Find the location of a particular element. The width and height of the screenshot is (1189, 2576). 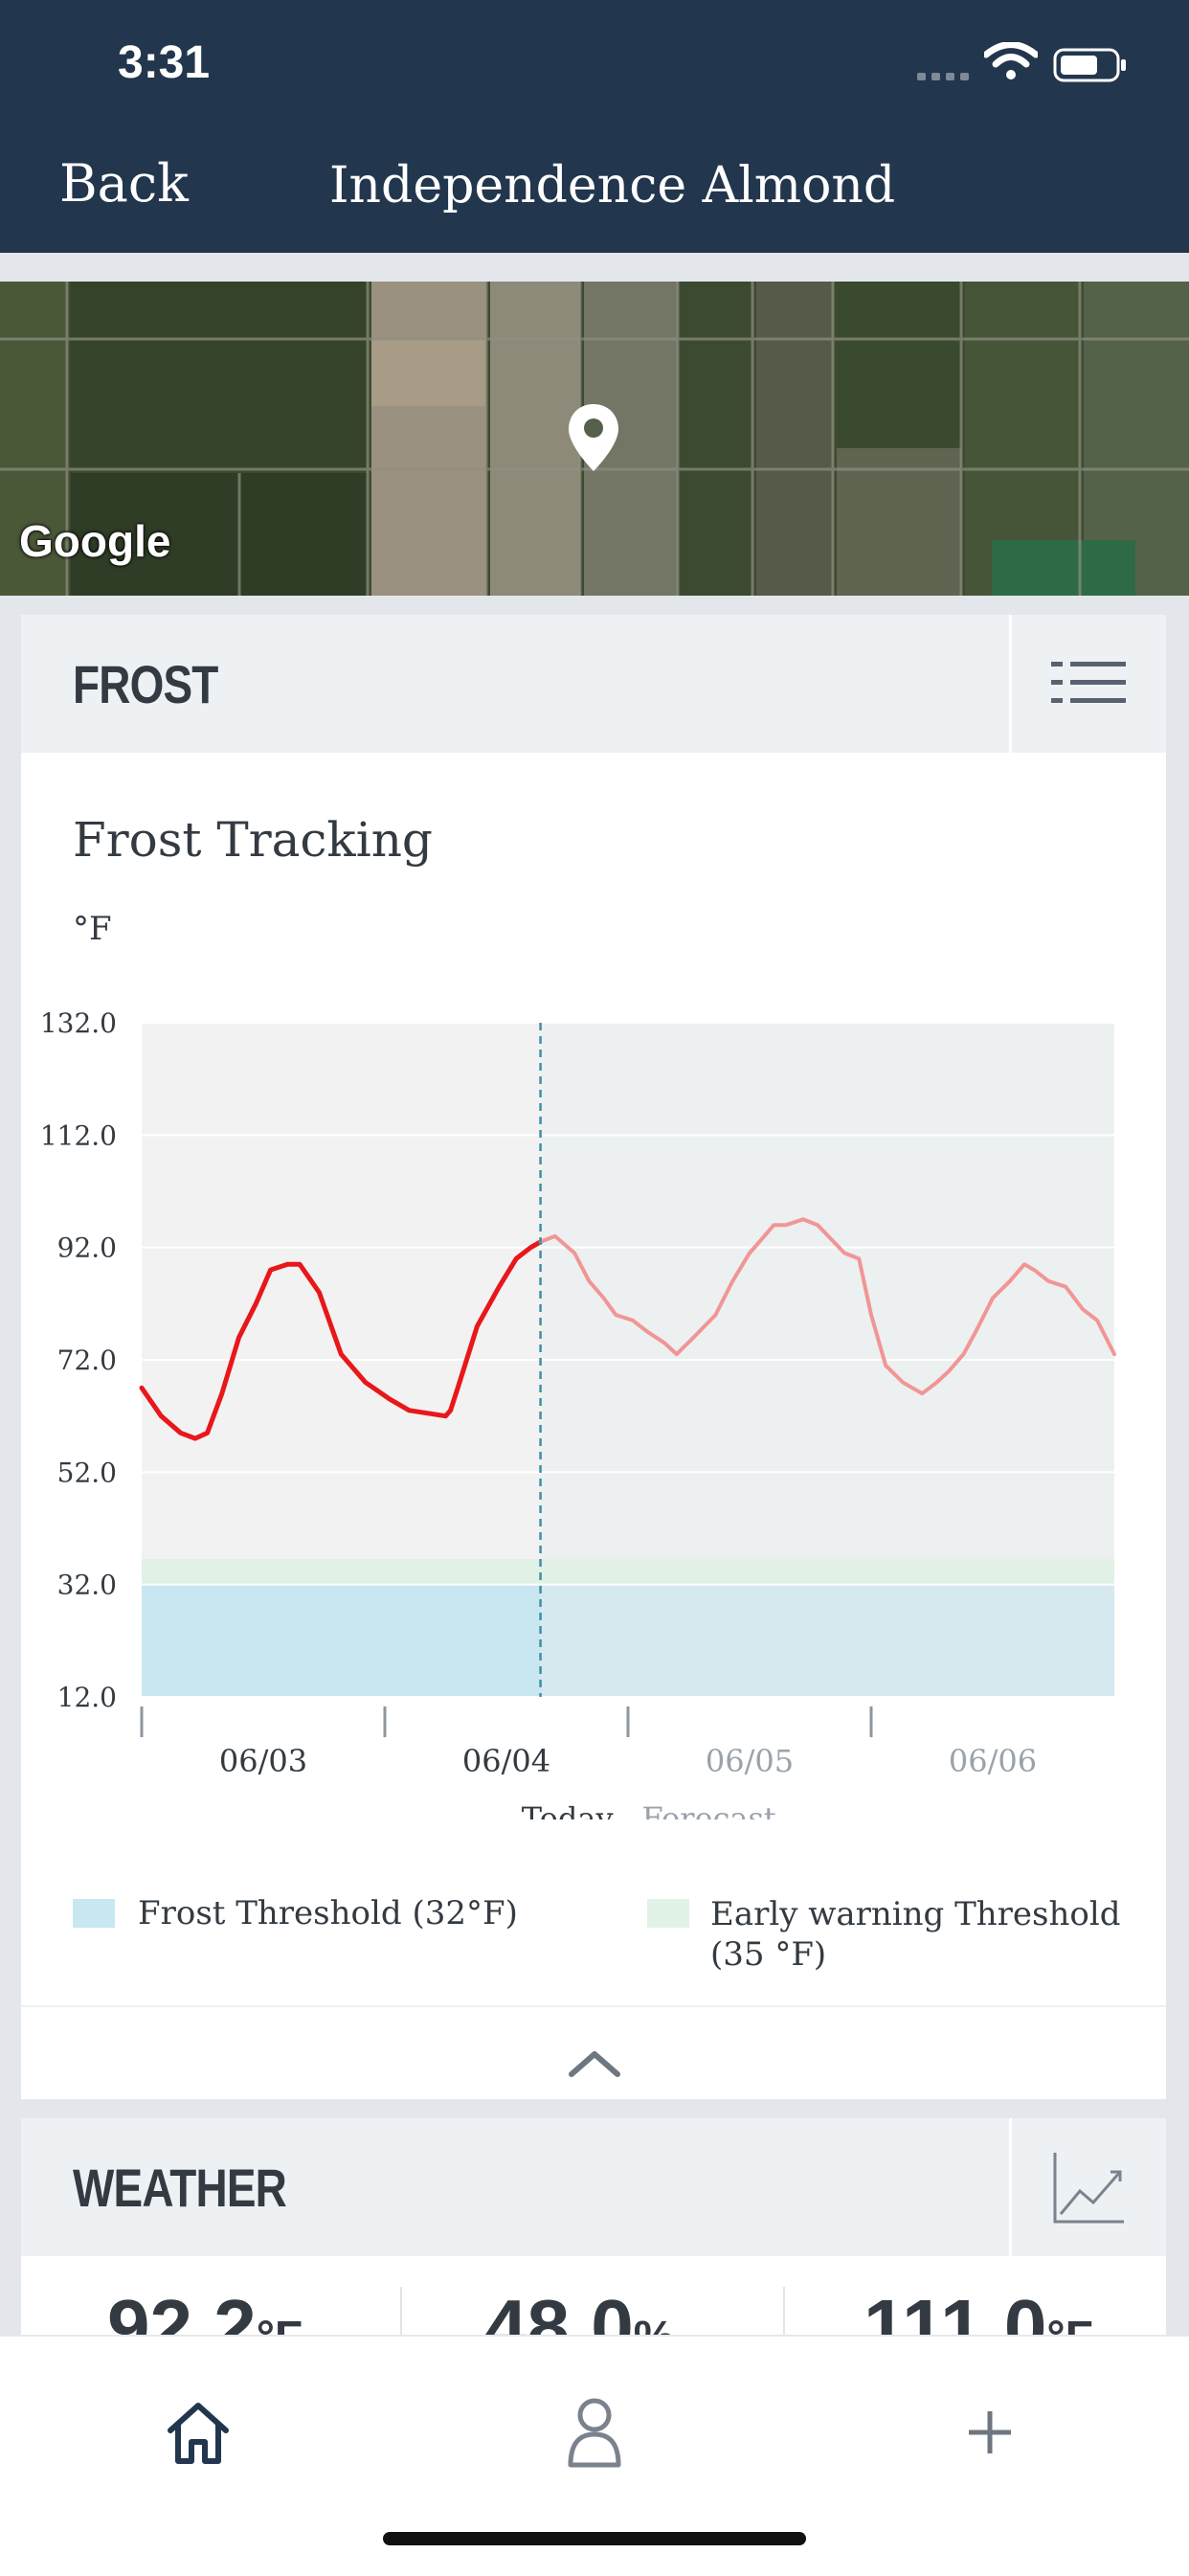

frost-threshold-swatch is located at coordinates (94, 1913).